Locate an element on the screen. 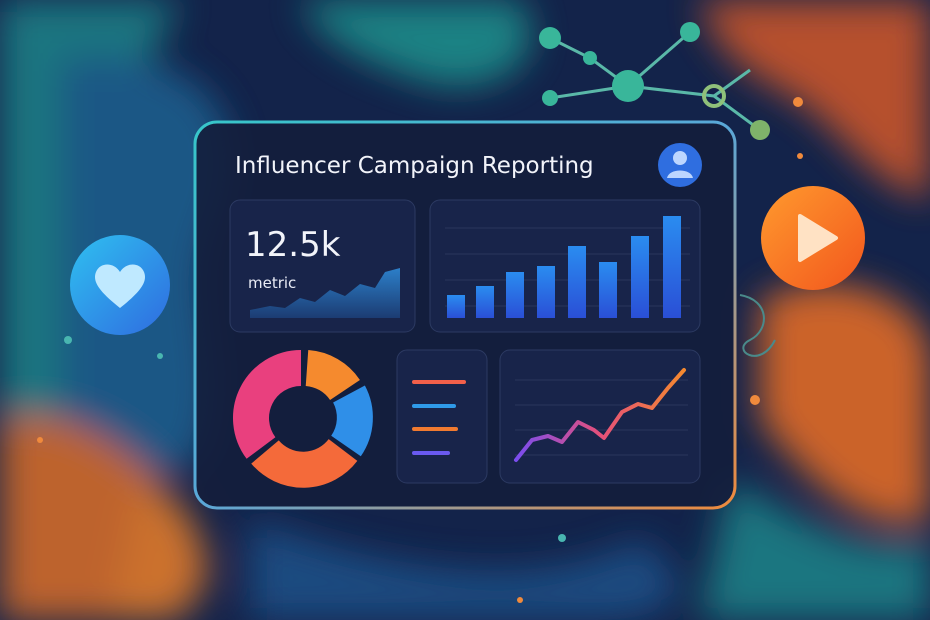 This screenshot has height=620, width=930. avatar is located at coordinates (680, 165).